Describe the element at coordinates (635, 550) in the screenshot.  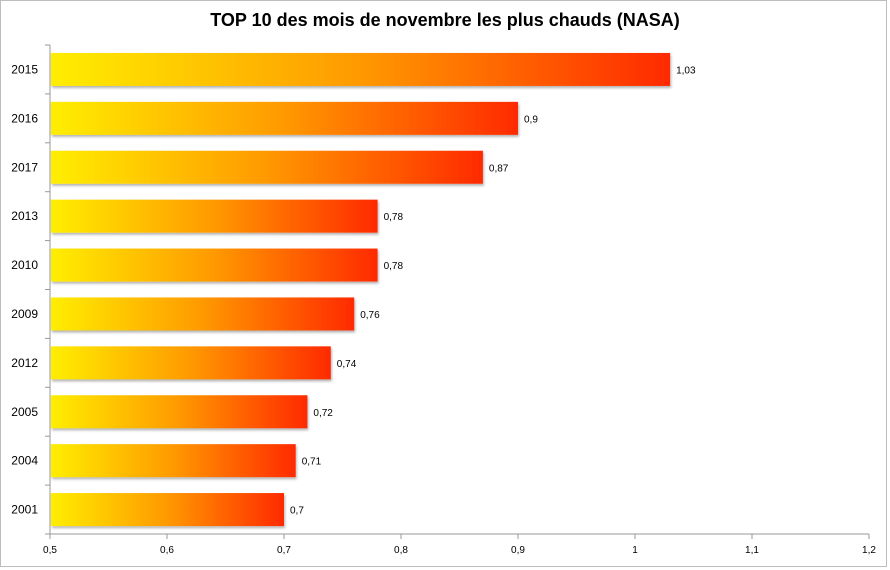
I see `x-tick-label: 1` at that location.